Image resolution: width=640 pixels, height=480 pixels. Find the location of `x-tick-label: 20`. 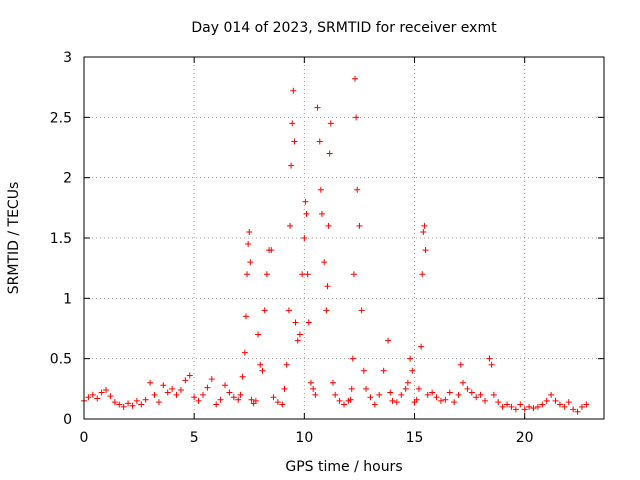

x-tick-label: 20 is located at coordinates (525, 438).